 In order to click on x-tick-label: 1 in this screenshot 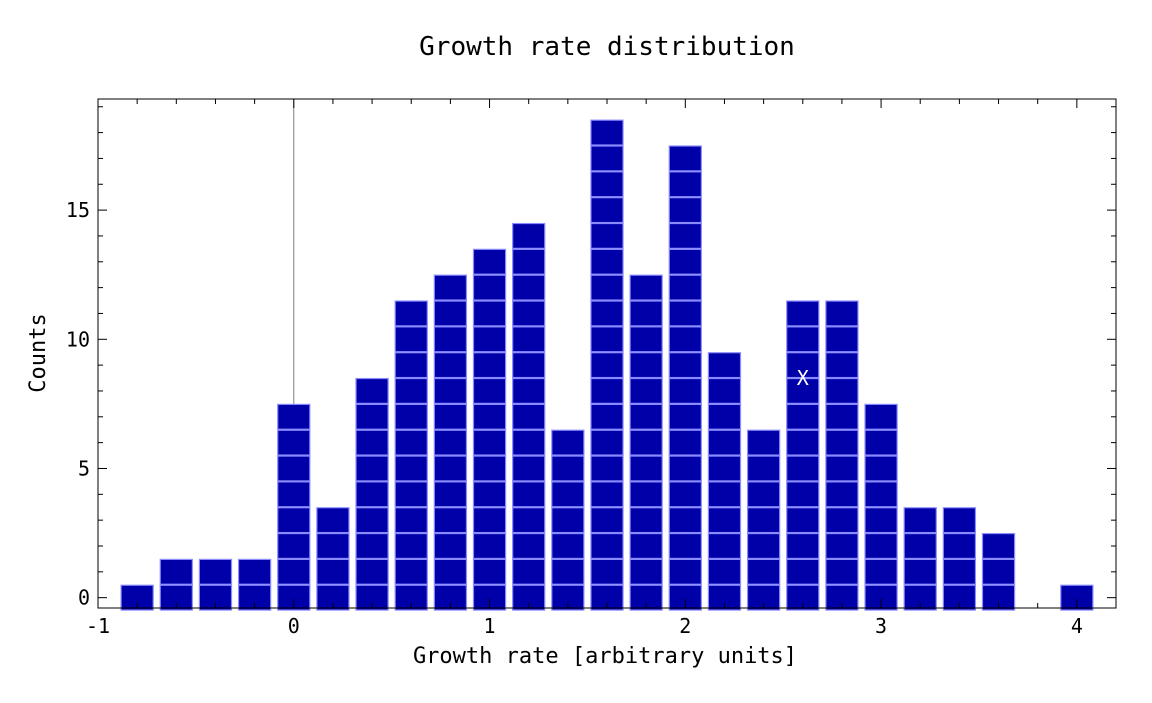, I will do `click(490, 626)`.